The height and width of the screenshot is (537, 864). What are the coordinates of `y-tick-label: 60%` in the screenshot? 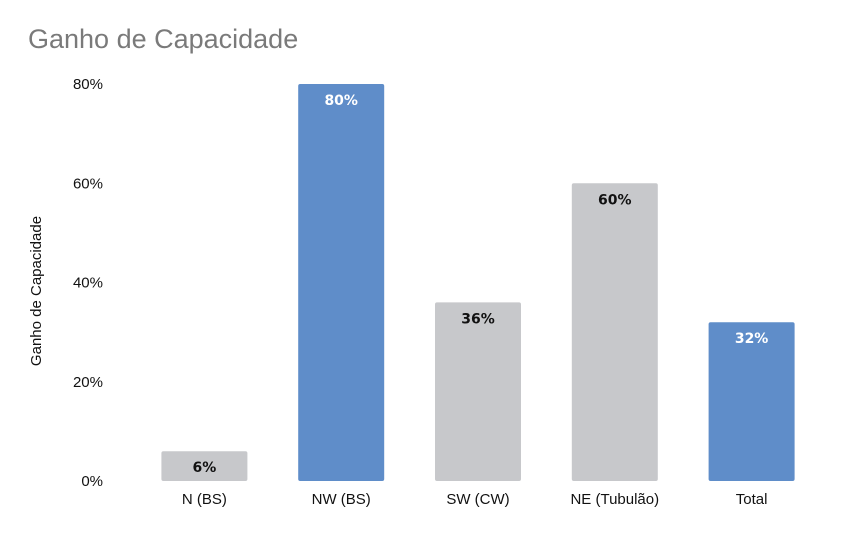 It's located at (88, 183).